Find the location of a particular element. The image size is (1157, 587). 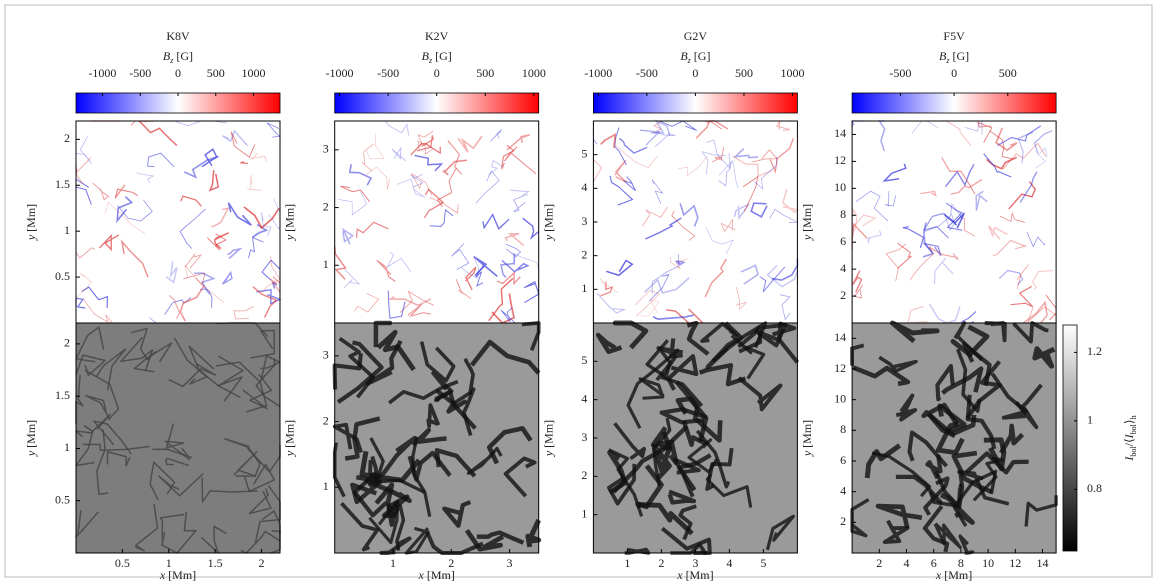

colorbar-tick-label: 0.8 is located at coordinates (1094, 488).